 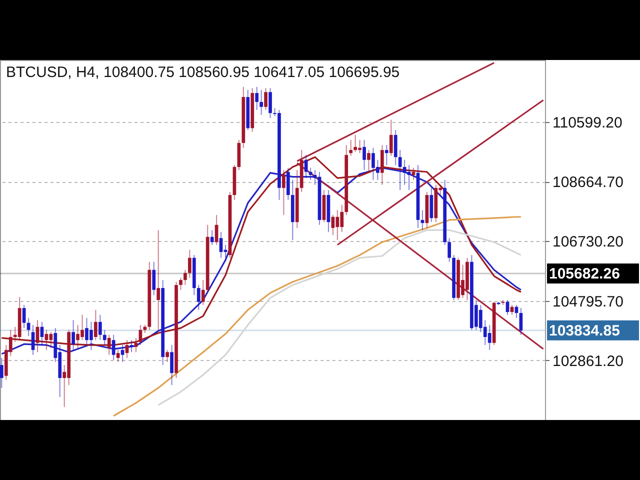 What do you see at coordinates (588, 301) in the screenshot?
I see `y-tick-label: 104795.70` at bounding box center [588, 301].